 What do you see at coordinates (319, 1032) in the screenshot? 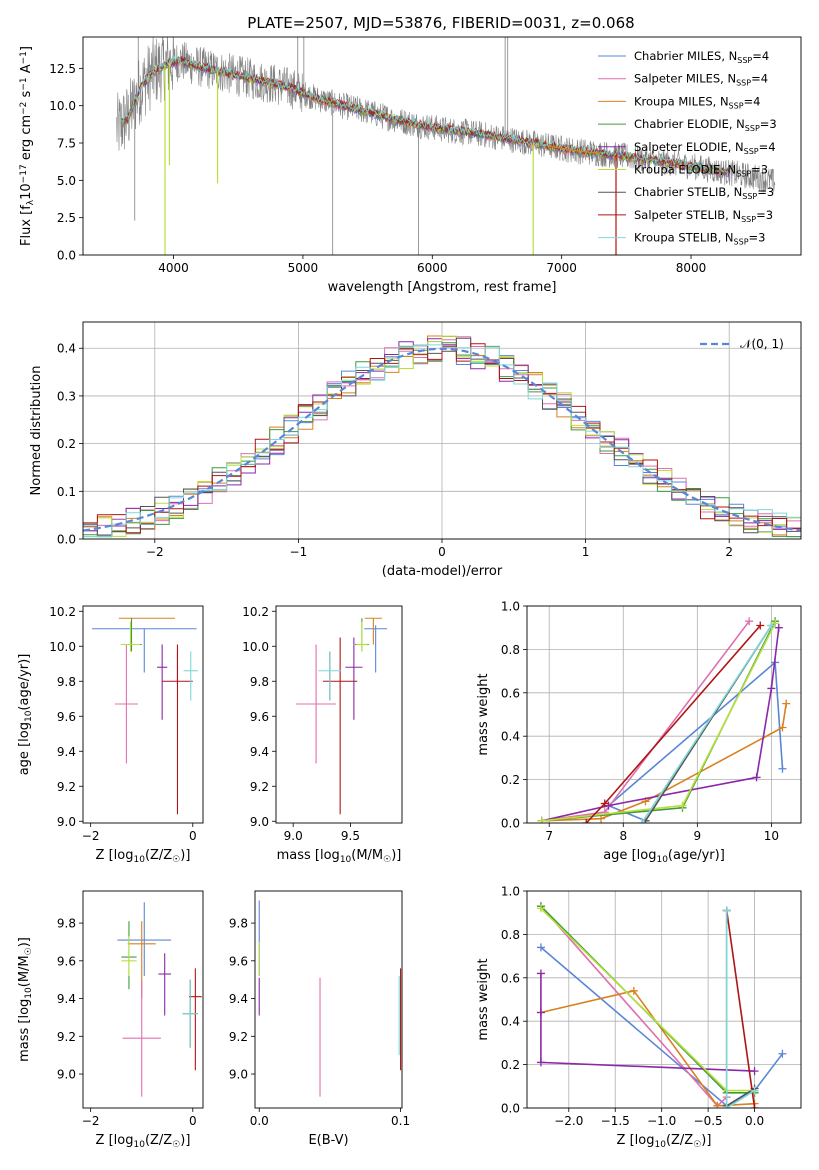
I see `axes-mass_vs_ebv: 0.0 0.1 9.0 9.2 9.4 9.6 9.8 E(B-V)` at bounding box center [319, 1032].